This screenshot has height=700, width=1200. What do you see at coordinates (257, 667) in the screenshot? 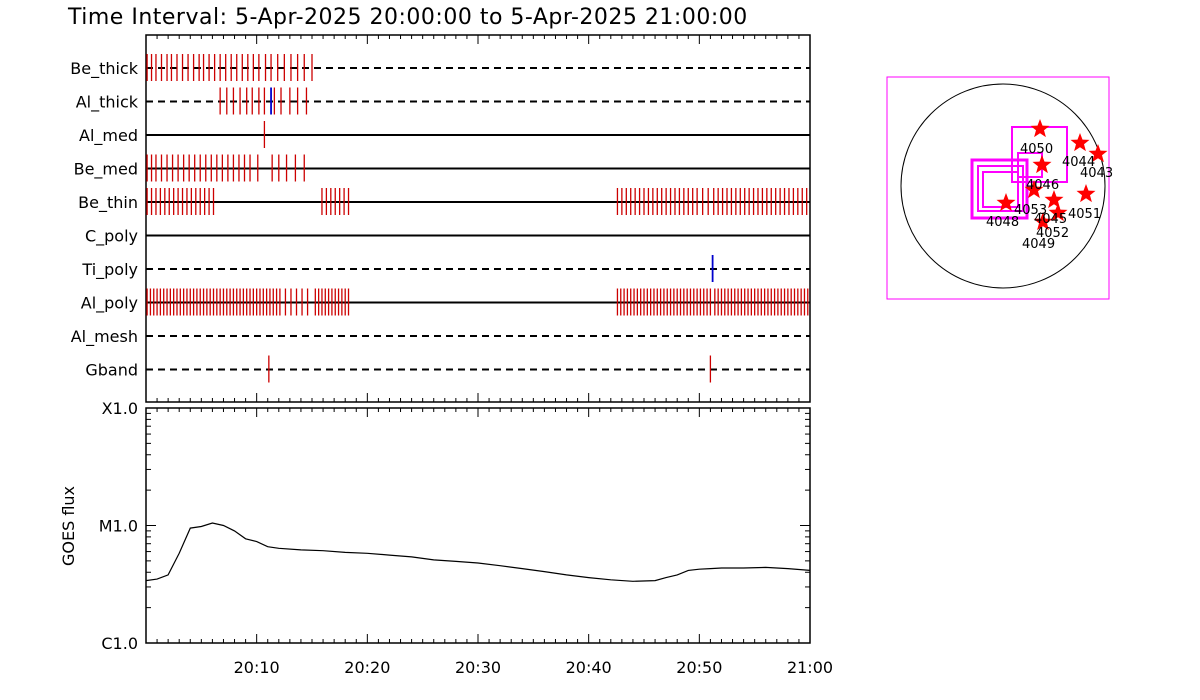
I see `x-tick-label: 20:10` at bounding box center [257, 667].